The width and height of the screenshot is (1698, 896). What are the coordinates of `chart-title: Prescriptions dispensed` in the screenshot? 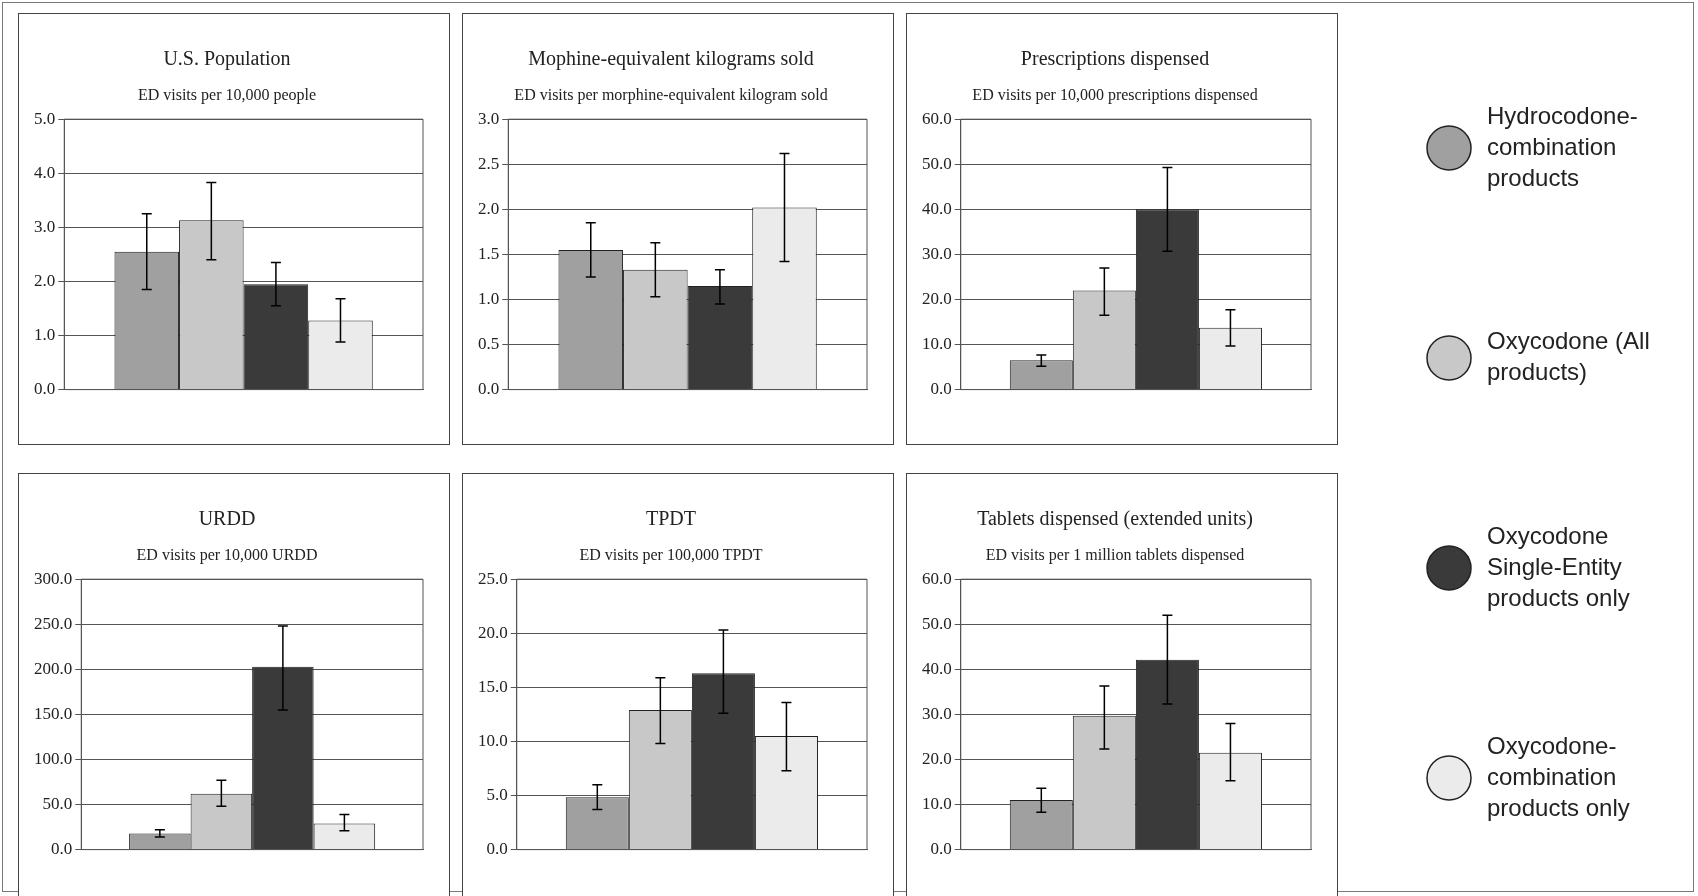 It's located at (1115, 59).